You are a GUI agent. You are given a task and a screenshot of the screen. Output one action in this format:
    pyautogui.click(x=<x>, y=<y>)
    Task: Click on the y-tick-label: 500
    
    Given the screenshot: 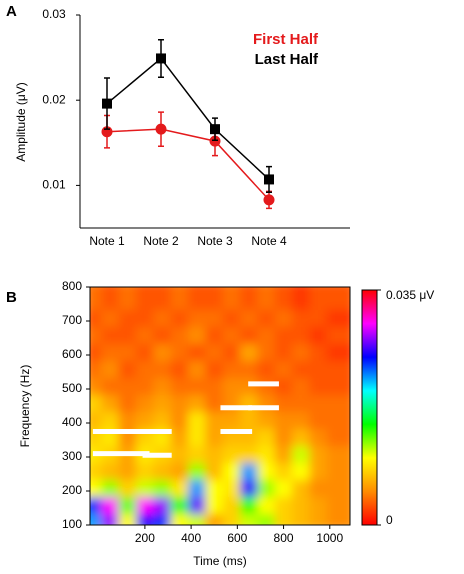 What is the action you would take?
    pyautogui.click(x=72, y=388)
    